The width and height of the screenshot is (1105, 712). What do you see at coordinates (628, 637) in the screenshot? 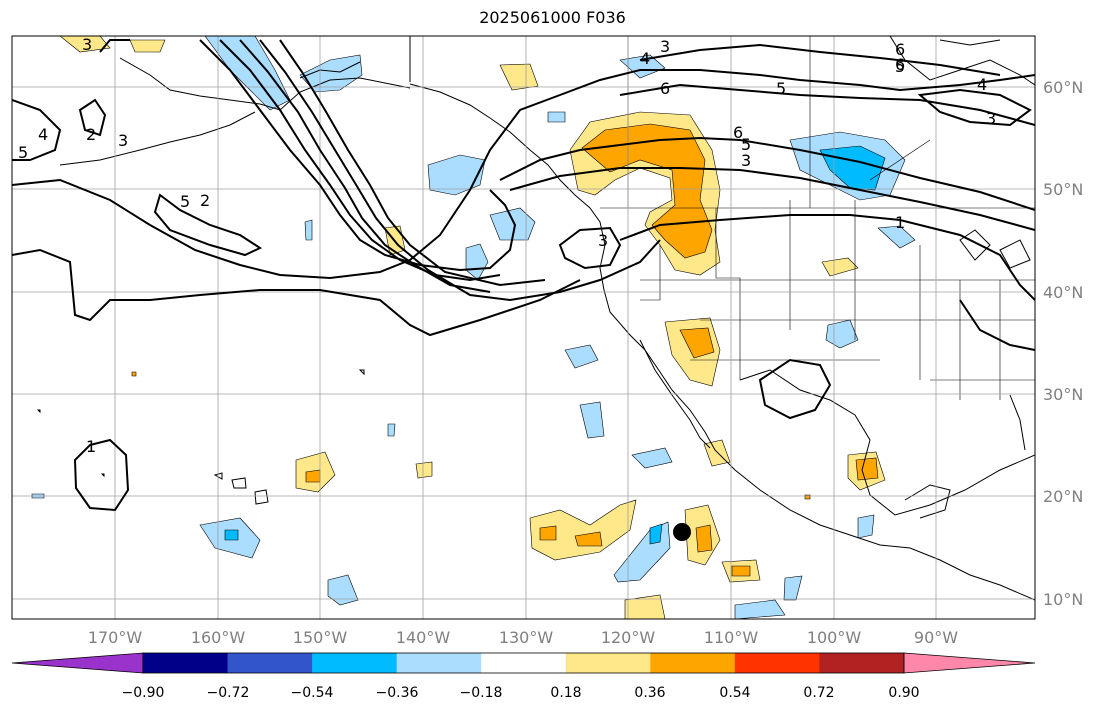
I see `lon-label: 120°W` at bounding box center [628, 637].